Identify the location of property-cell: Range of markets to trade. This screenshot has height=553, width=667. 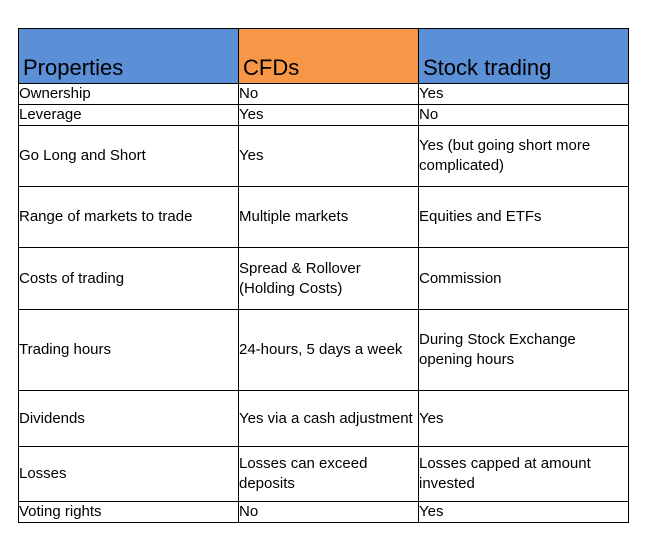
(128, 217).